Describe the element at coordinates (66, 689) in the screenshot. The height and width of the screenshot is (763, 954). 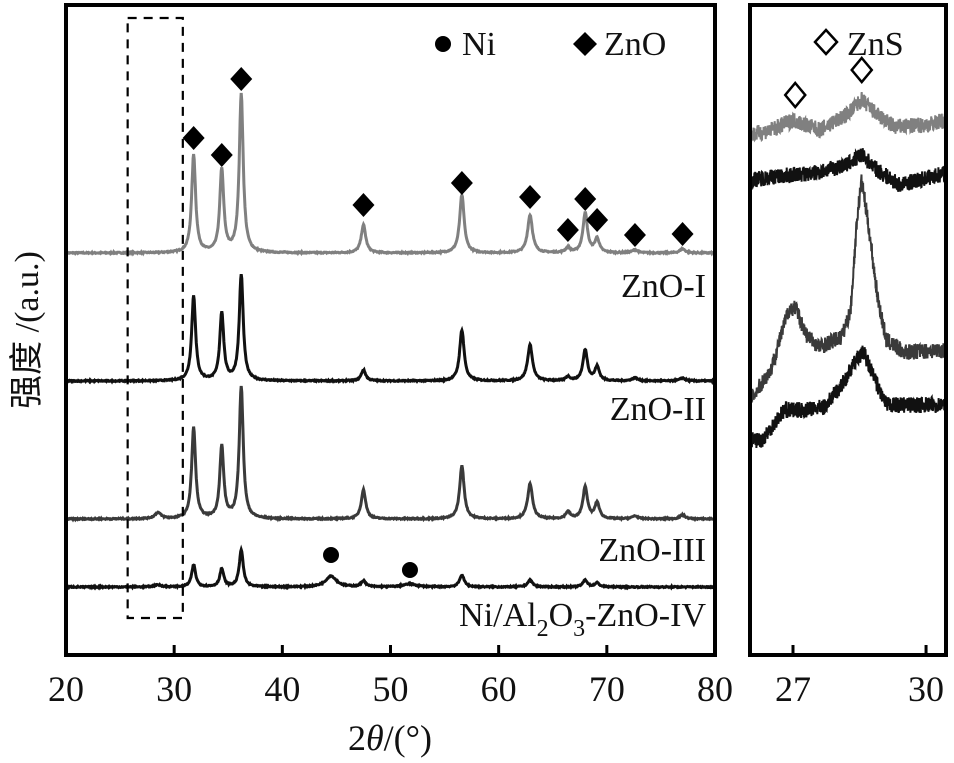
I see `x-tick-label: 20` at that location.